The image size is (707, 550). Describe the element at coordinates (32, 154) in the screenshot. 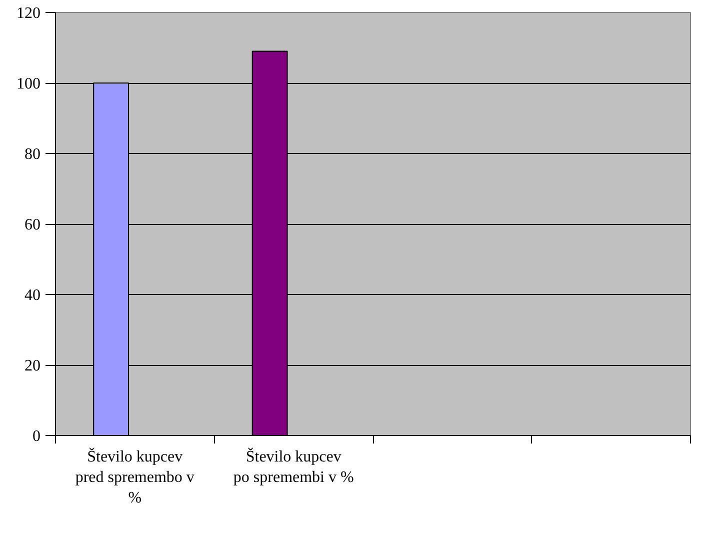

I see `y-tick-label: 80` at that location.